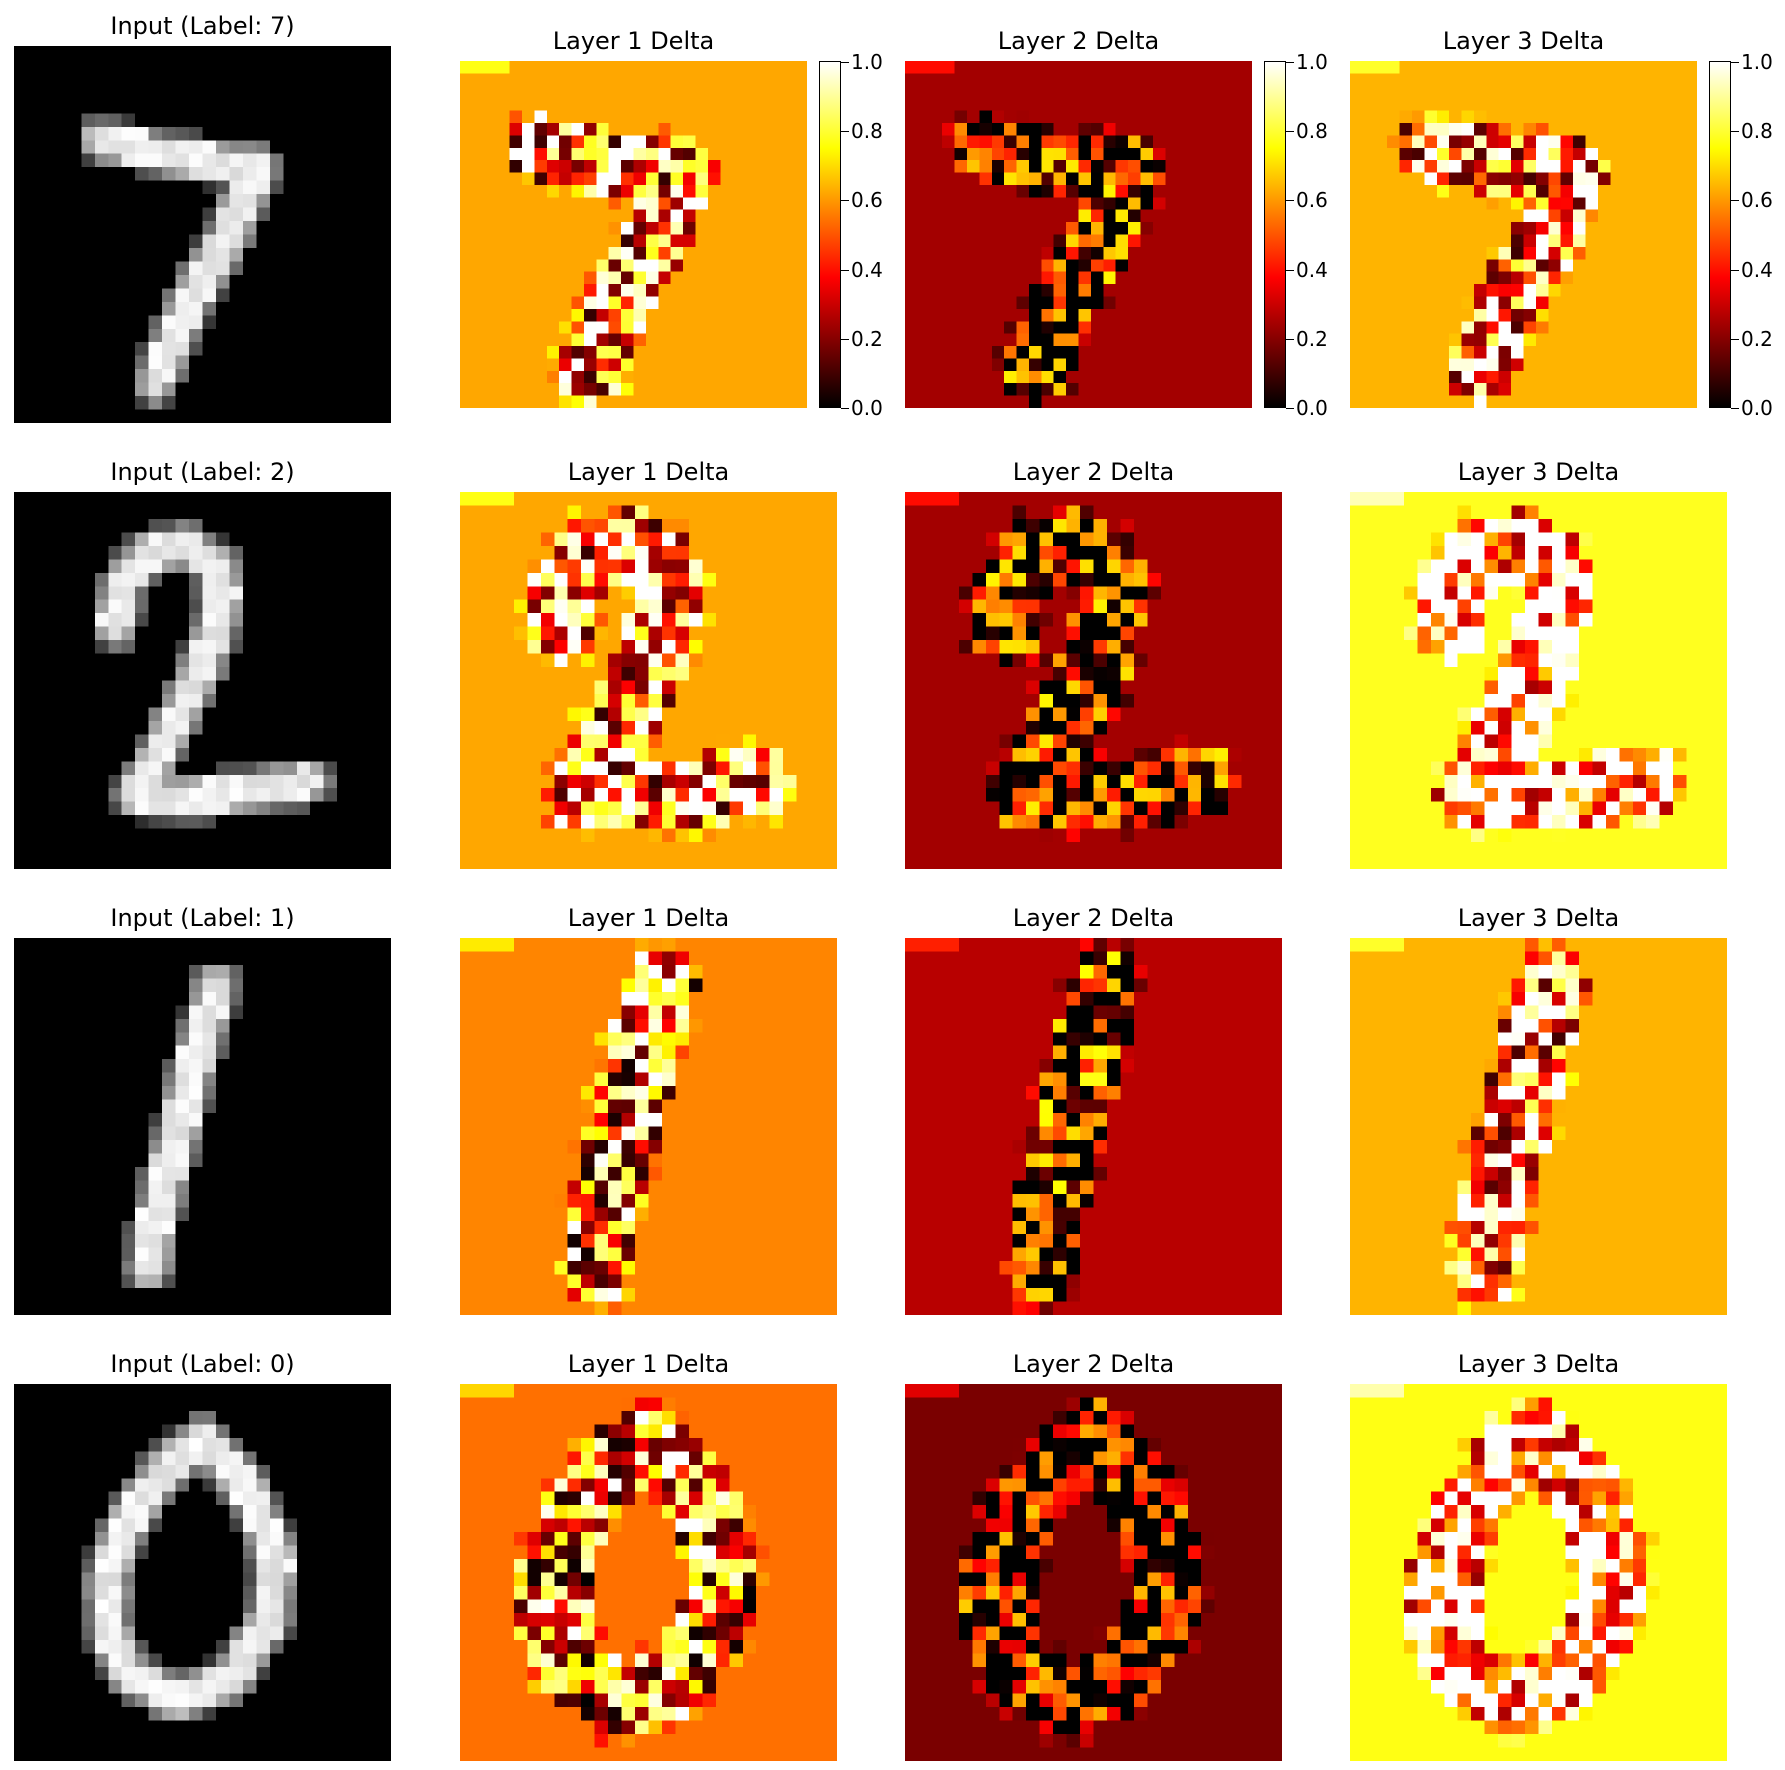  What do you see at coordinates (202, 26) in the screenshot?
I see `input-panel-title: Input (Label: 7)` at bounding box center [202, 26].